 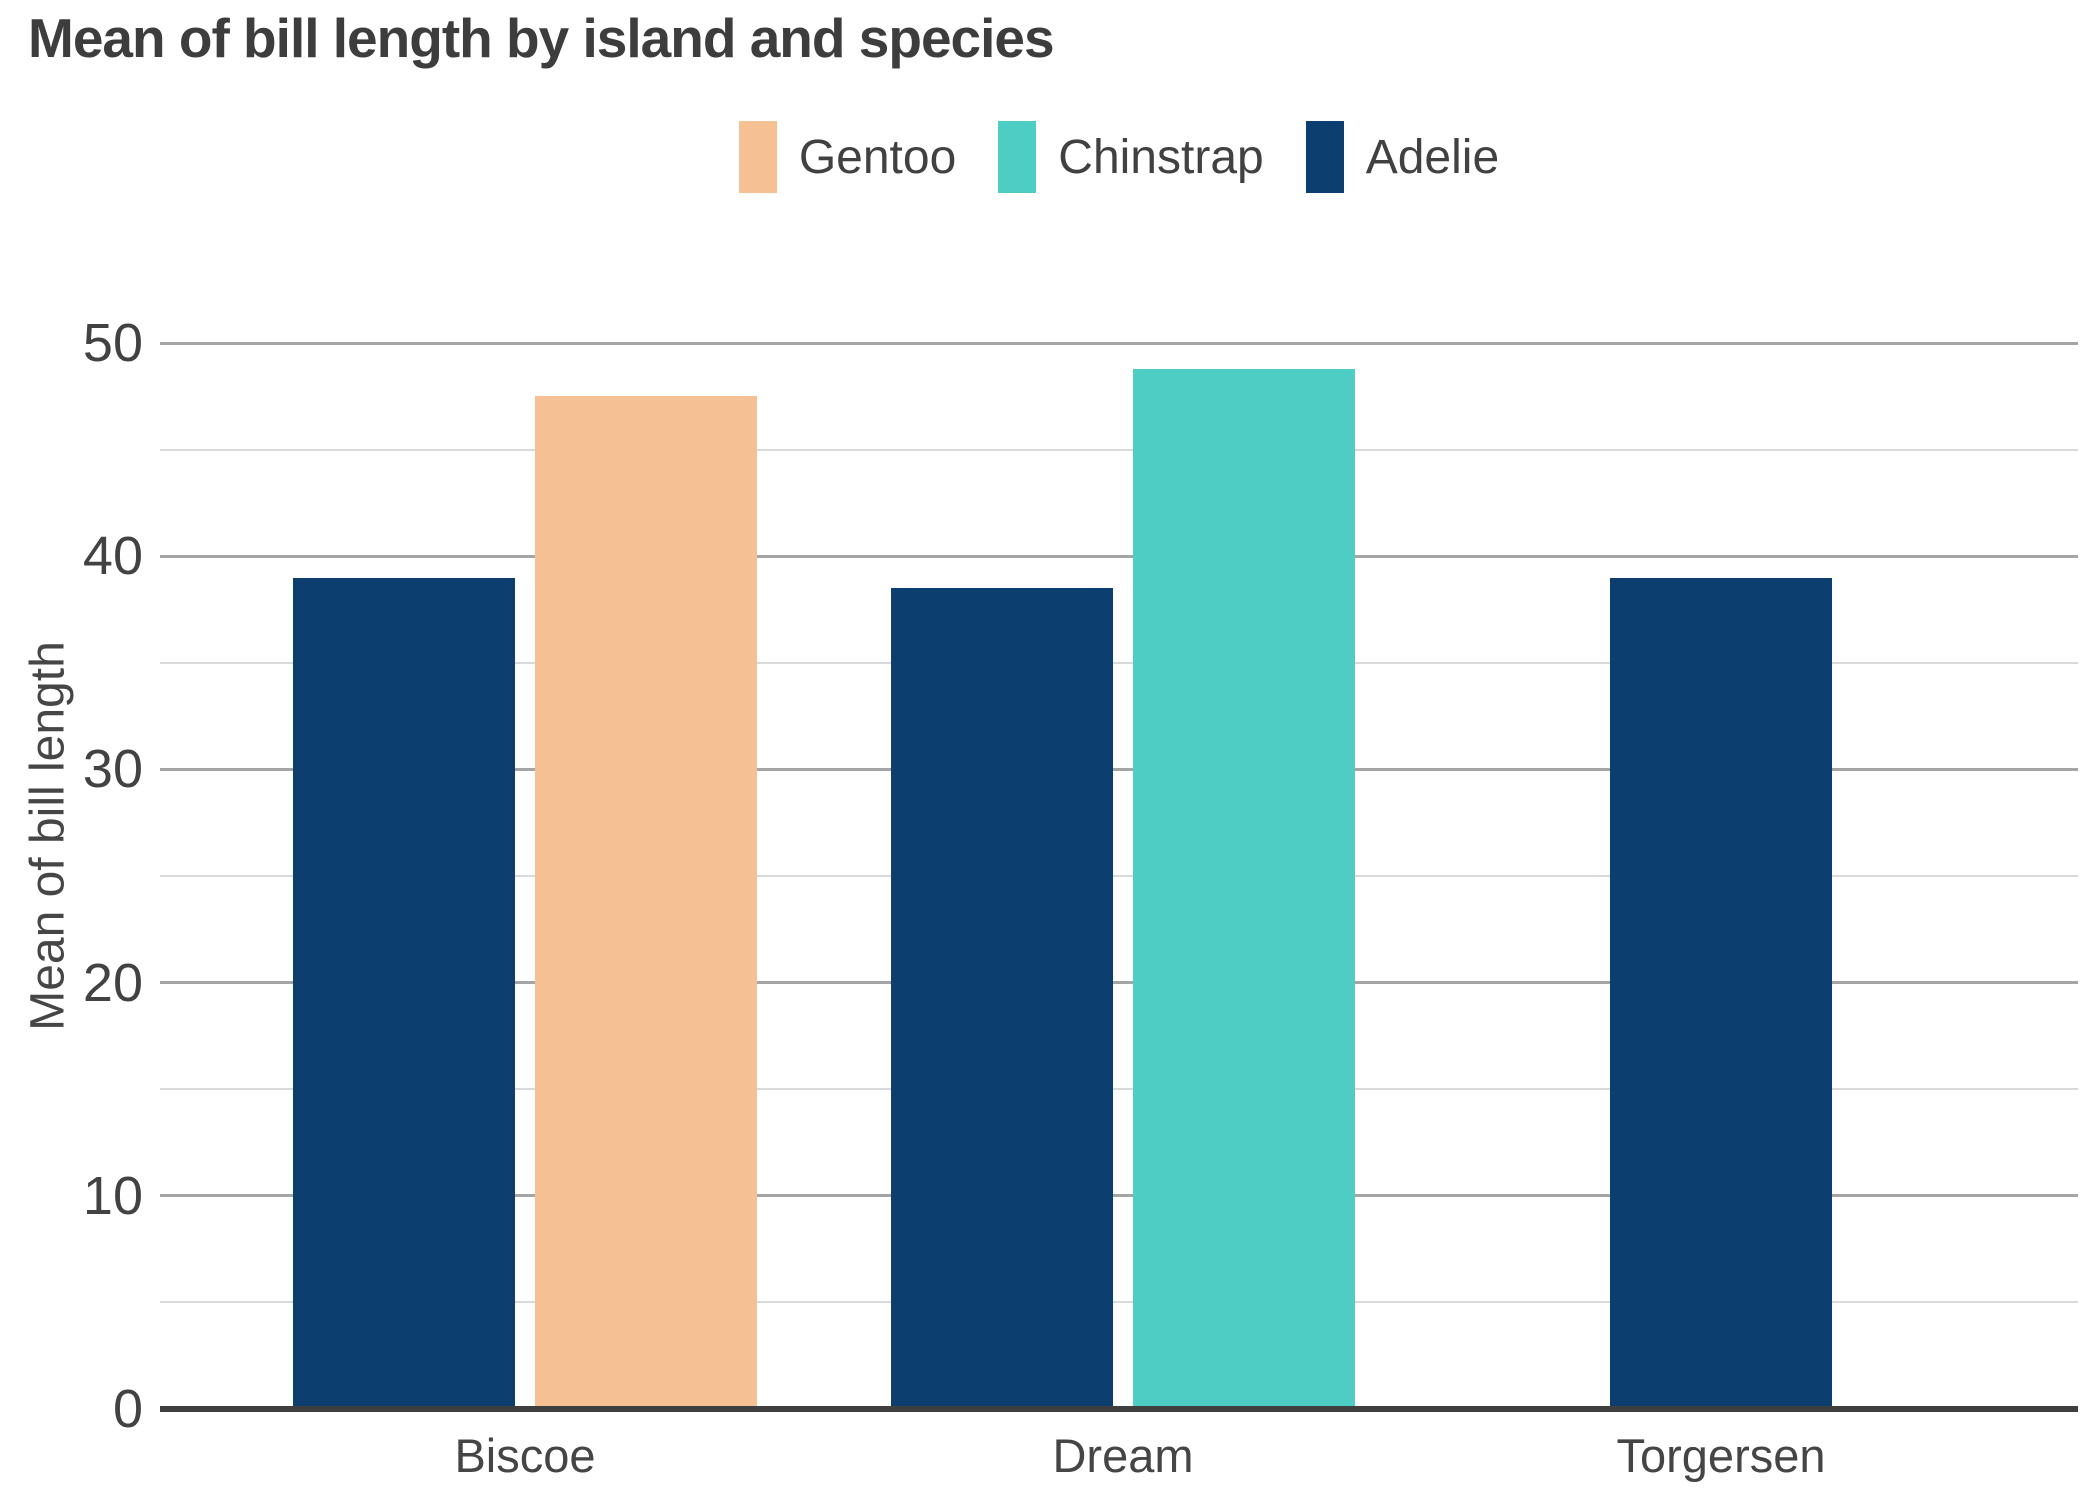 What do you see at coordinates (112, 982) in the screenshot?
I see `y-tick-label-20: 20` at bounding box center [112, 982].